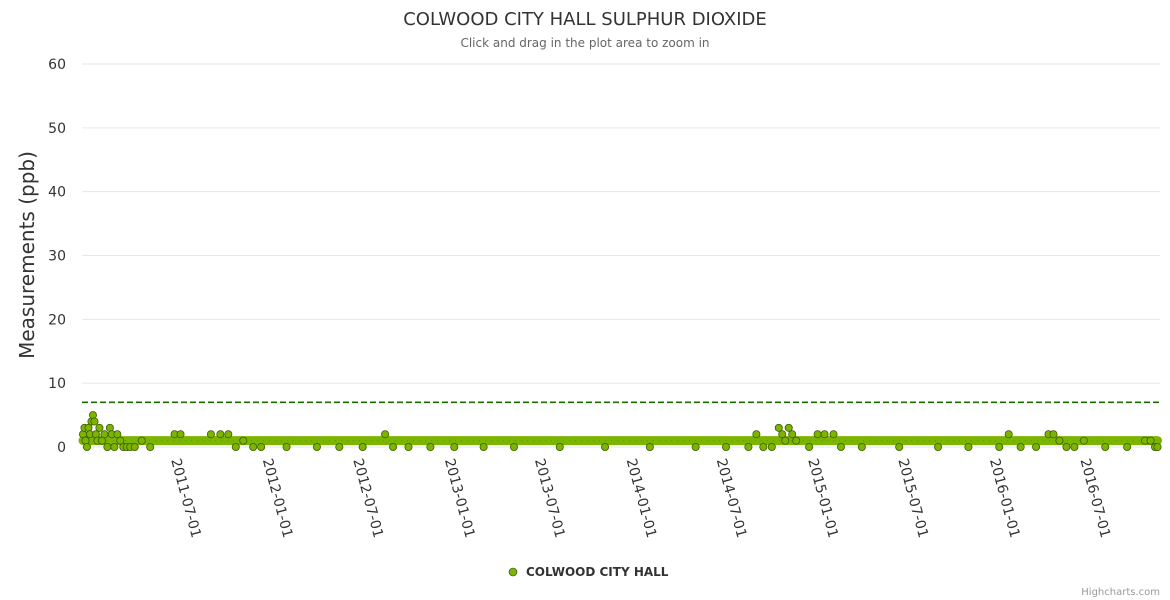 Image resolution: width=1170 pixels, height=600 pixels. I want to click on y-tick-label: 30, so click(57, 257).